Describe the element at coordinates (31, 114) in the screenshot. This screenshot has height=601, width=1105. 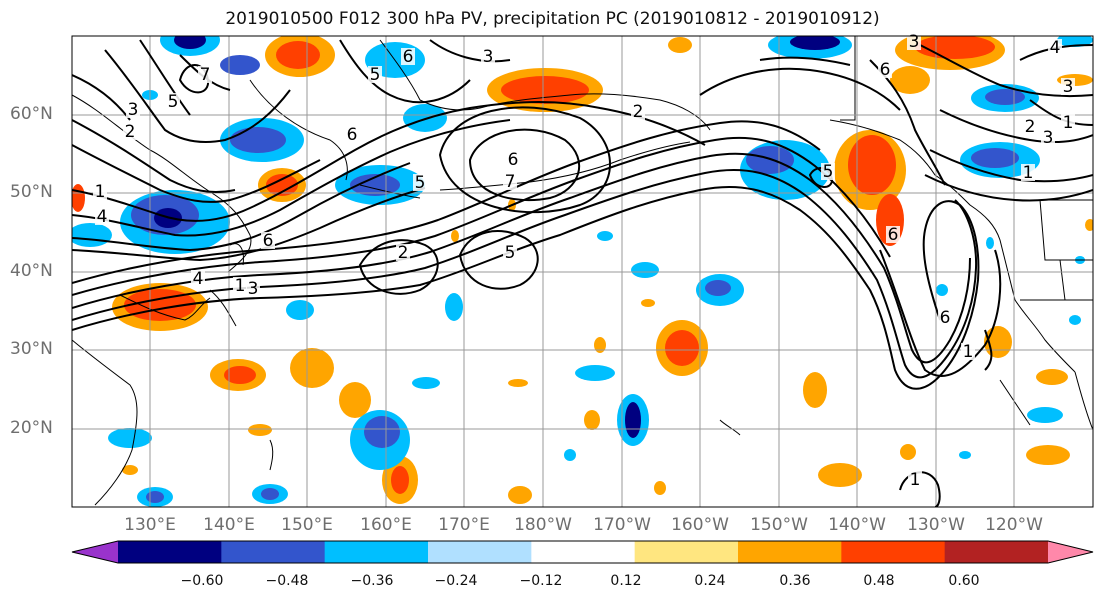
I see `lat-label-60n: 60°N` at that location.